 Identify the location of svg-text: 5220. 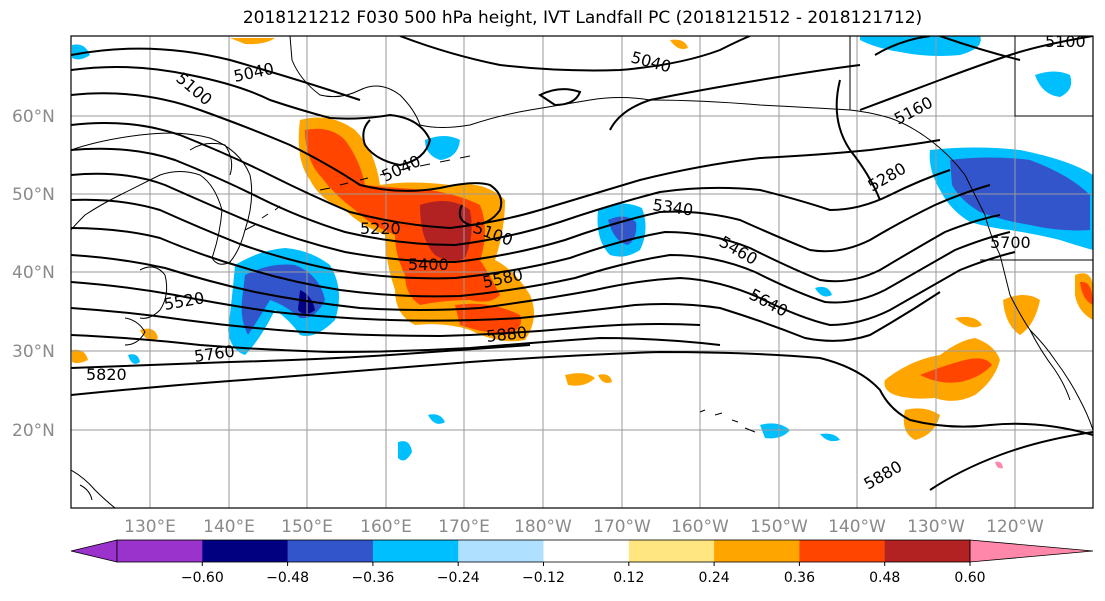
(380, 228).